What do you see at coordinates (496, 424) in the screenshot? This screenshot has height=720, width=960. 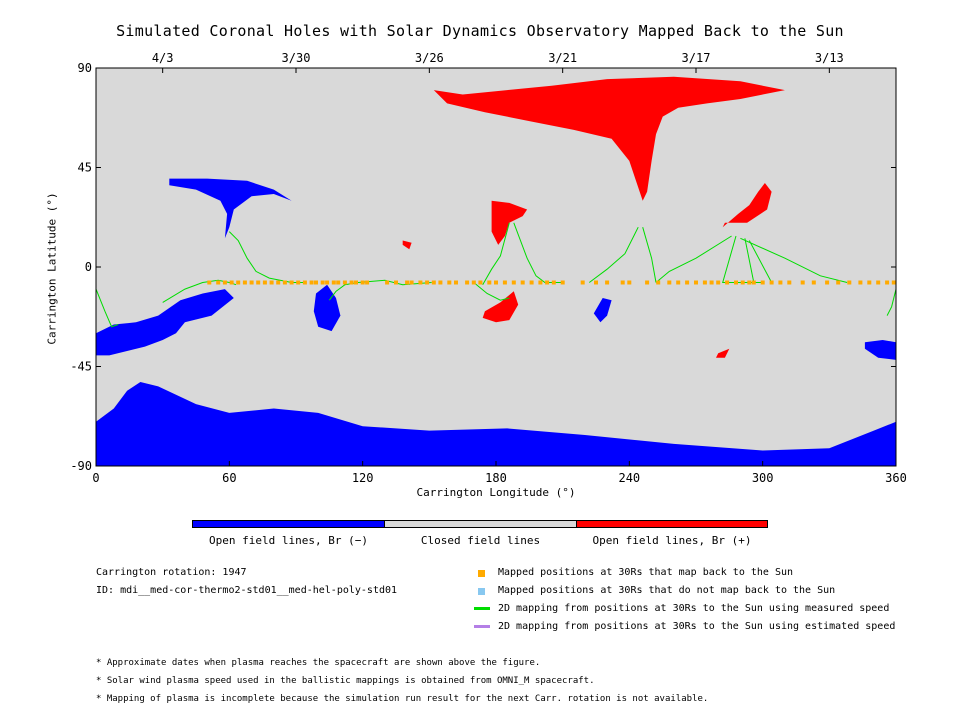 I see `coronal-hole-south-polar` at bounding box center [496, 424].